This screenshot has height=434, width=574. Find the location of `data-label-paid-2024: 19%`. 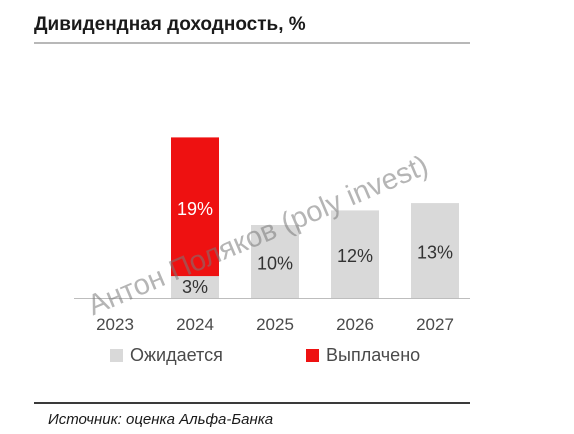

data-label-paid-2024: 19% is located at coordinates (195, 209).